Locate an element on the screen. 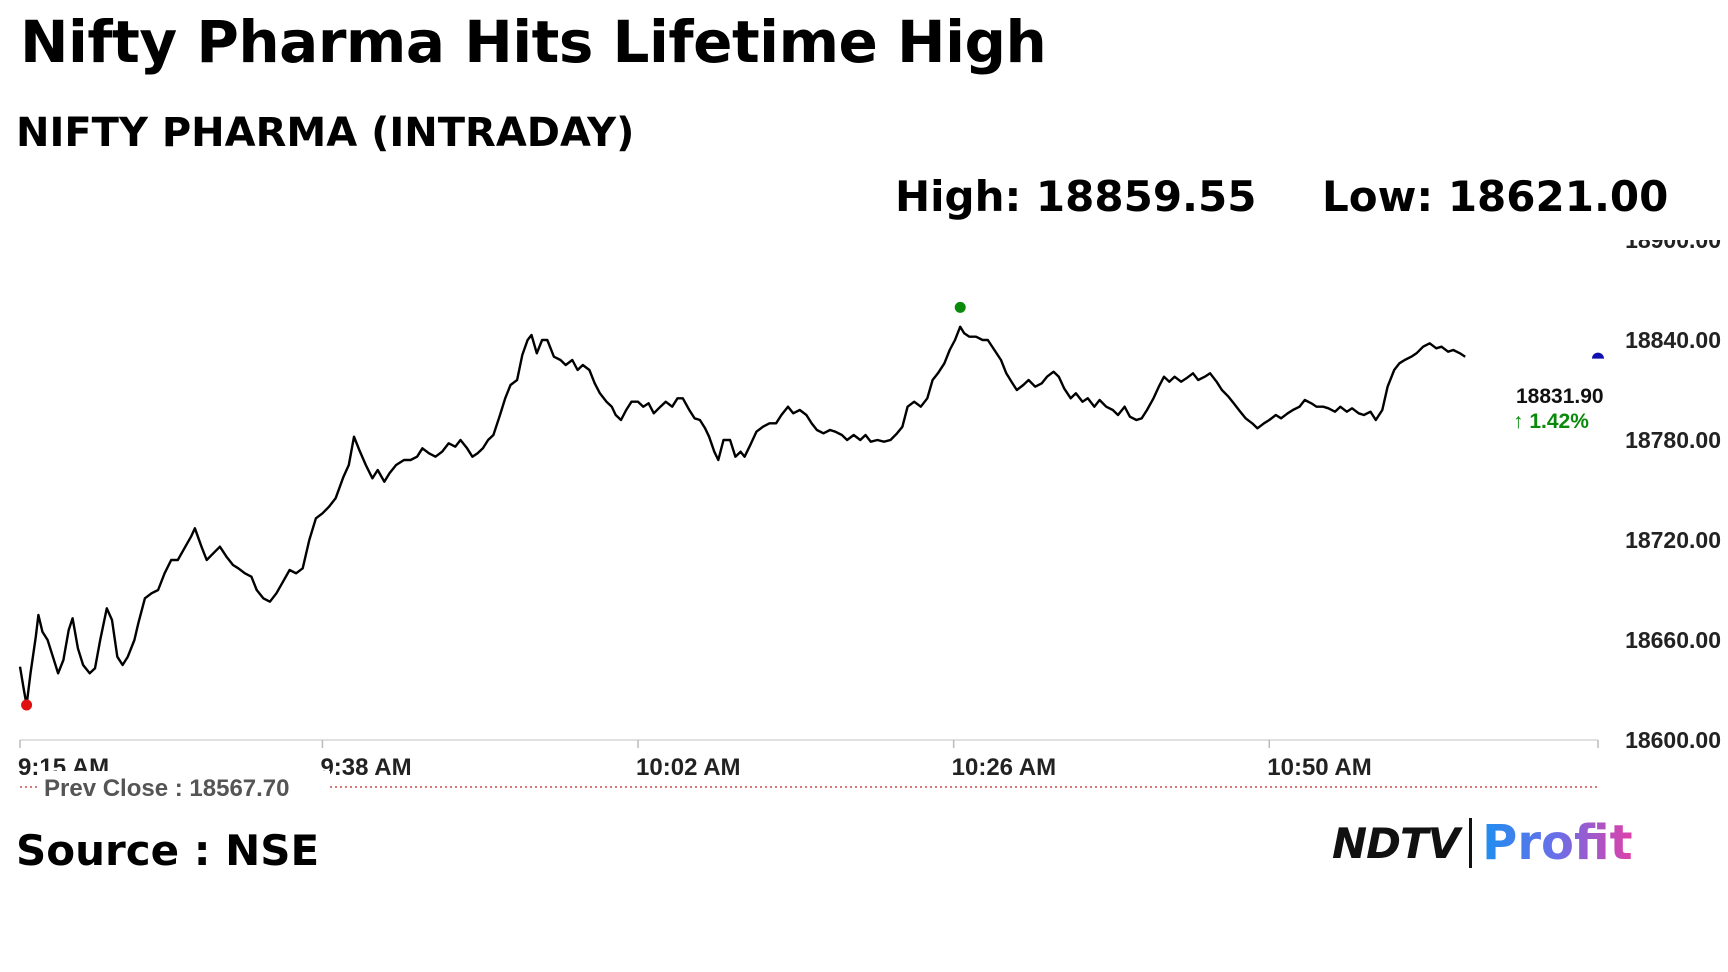 Image resolution: width=1728 pixels, height=972 pixels. chart-subtitle: NIFTY PHARMA (INTRADAY) is located at coordinates (325, 133).